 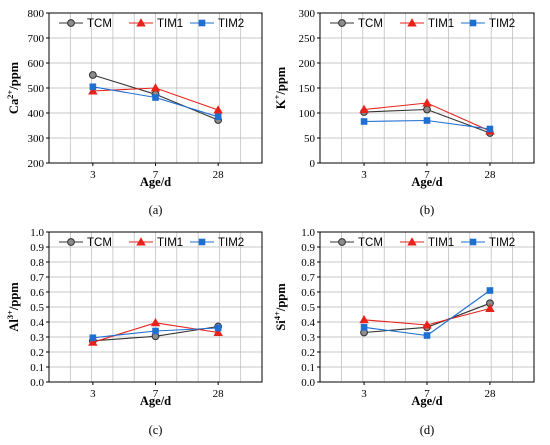 I want to click on y-axis-label: K+/ppm, so click(x=280, y=87).